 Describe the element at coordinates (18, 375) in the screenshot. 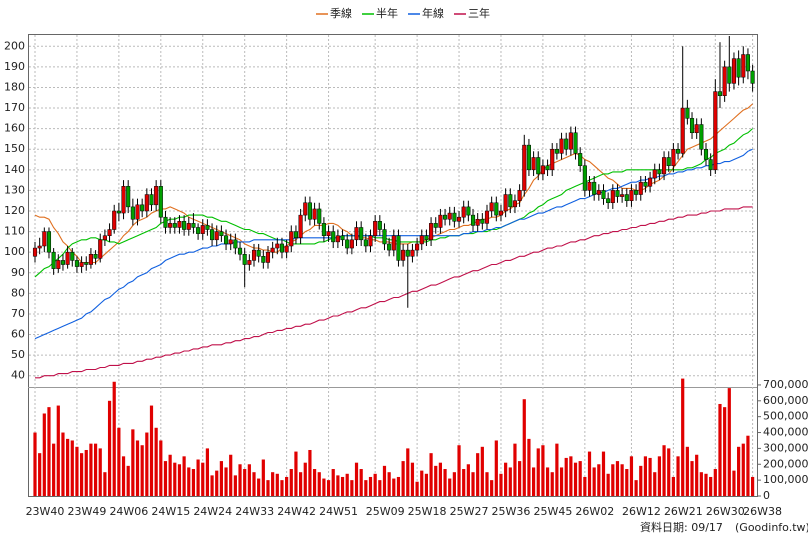

I see `y-tick-label: 40` at that location.